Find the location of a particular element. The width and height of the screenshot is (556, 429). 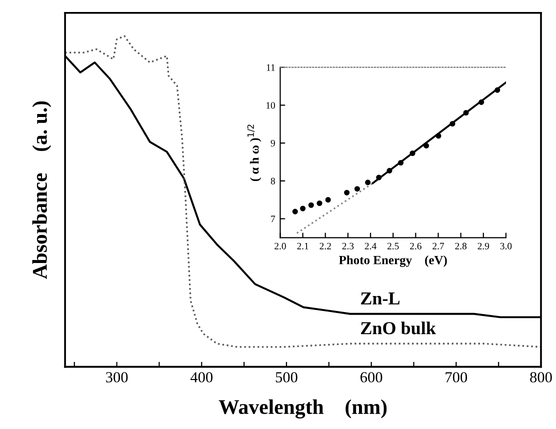

x-tick-label: 2.3 is located at coordinates (348, 246).